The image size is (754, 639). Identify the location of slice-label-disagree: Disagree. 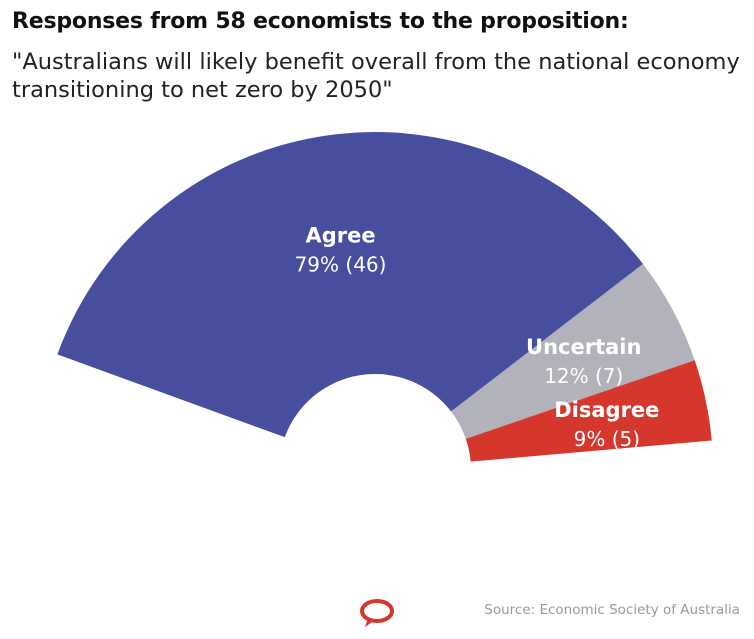
(606, 410).